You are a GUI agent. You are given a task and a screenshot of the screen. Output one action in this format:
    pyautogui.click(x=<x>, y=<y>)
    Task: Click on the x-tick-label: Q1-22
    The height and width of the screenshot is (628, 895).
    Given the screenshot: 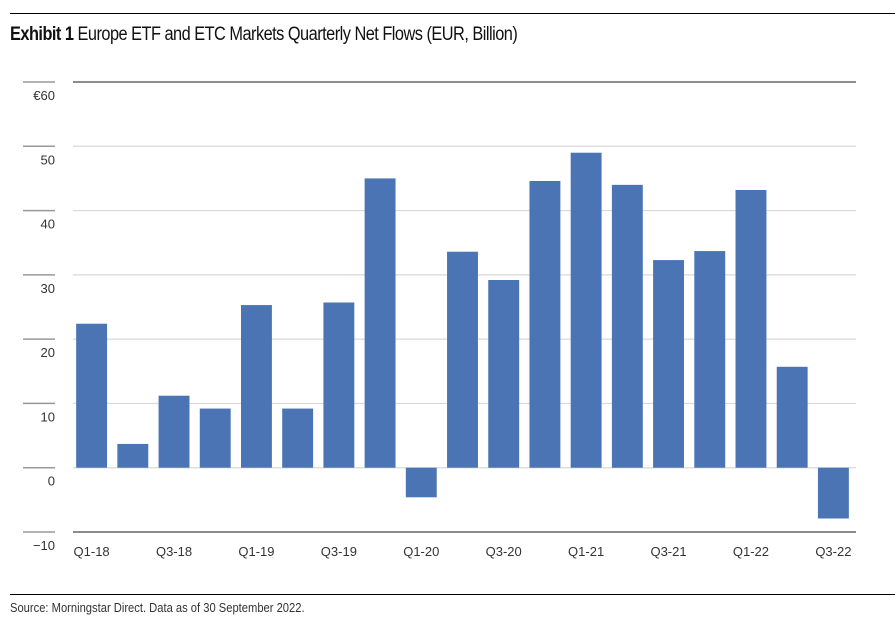 What is the action you would take?
    pyautogui.click(x=751, y=551)
    